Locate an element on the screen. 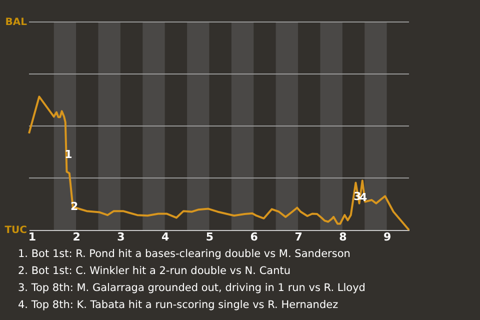 Image resolution: width=480 pixels, height=320 pixels. x-tick-label: 1 is located at coordinates (32, 237).